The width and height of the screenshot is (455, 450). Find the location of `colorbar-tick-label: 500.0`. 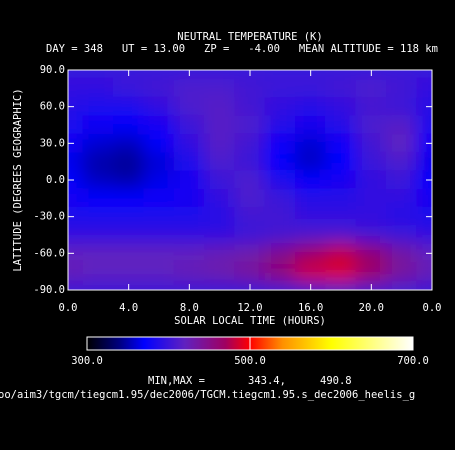

colorbar-tick-label: 500.0 is located at coordinates (250, 361).